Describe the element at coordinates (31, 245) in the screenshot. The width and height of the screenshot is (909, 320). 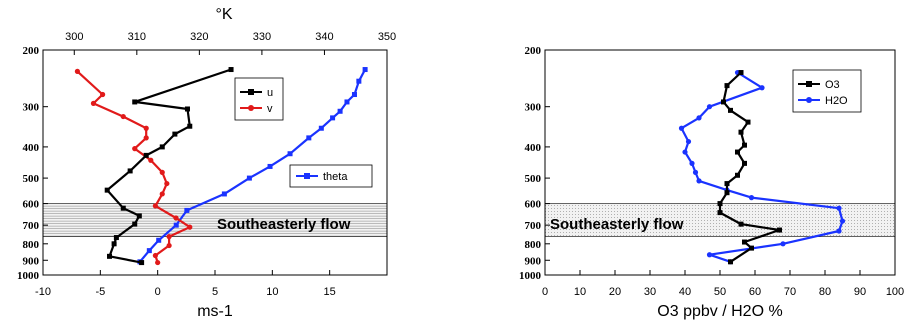
I see `left-ytick-label: 800` at that location.